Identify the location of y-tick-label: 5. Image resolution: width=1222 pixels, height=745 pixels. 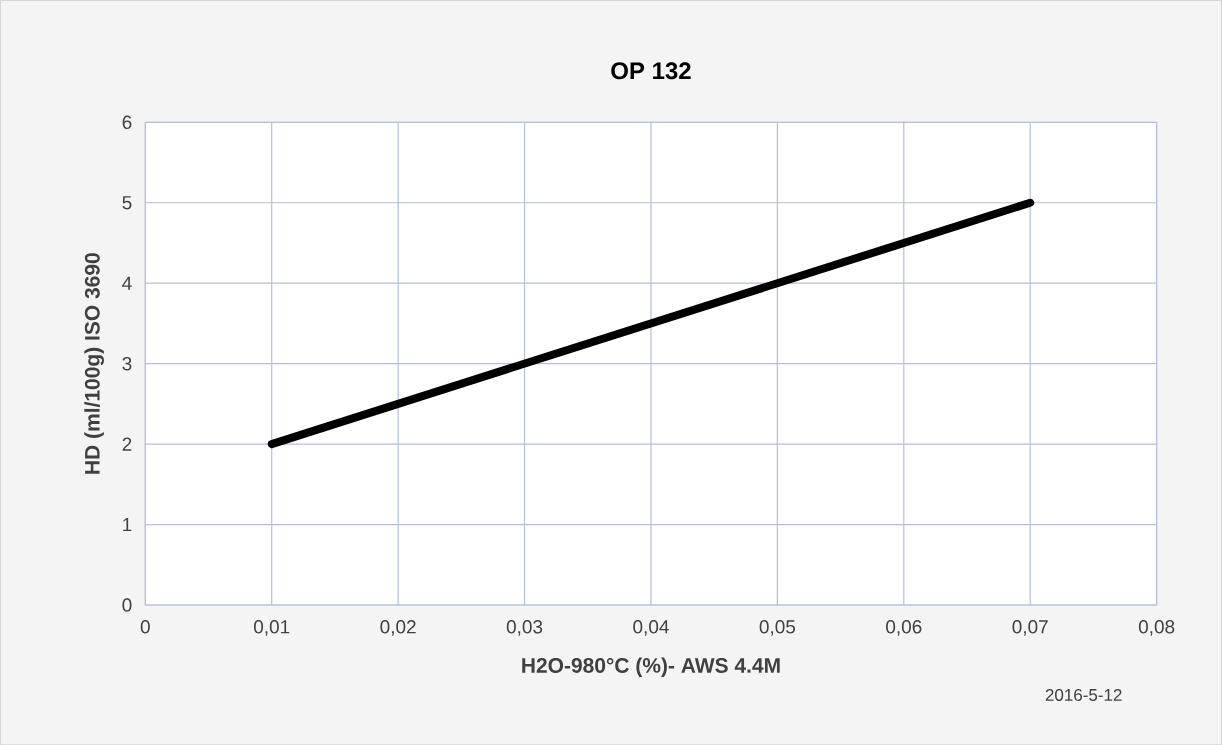
(127, 202).